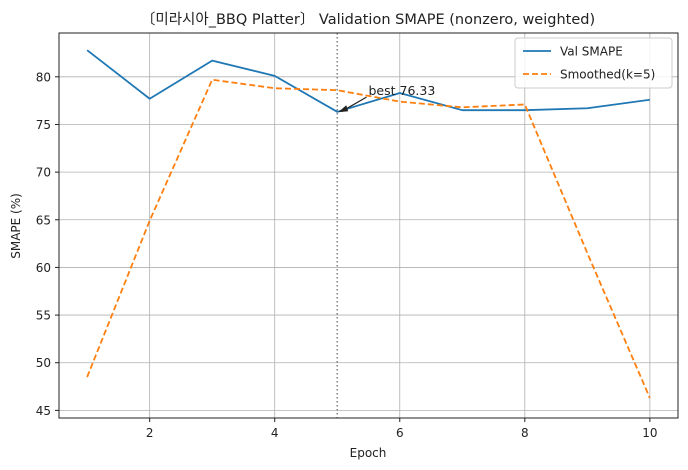 The image size is (688, 470). I want to click on y-tick-label: 70, so click(43, 173).